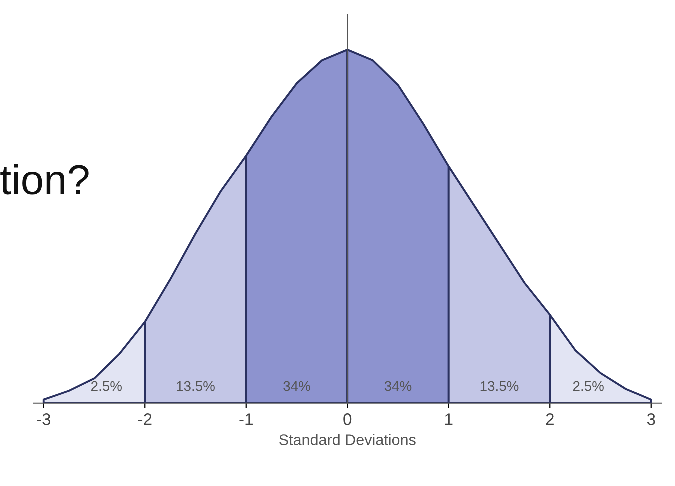  I want to click on x-tick-label: -2, so click(145, 420).